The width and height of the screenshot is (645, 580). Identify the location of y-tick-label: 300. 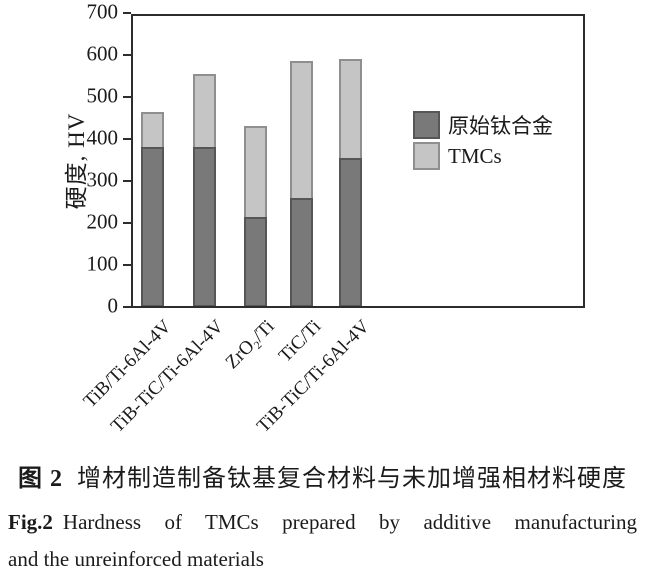
(102, 179).